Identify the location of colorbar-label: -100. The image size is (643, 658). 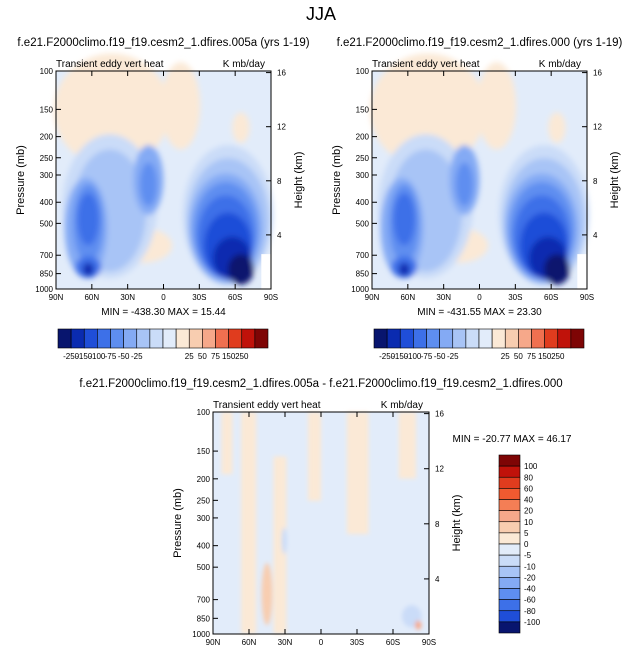
(97, 356).